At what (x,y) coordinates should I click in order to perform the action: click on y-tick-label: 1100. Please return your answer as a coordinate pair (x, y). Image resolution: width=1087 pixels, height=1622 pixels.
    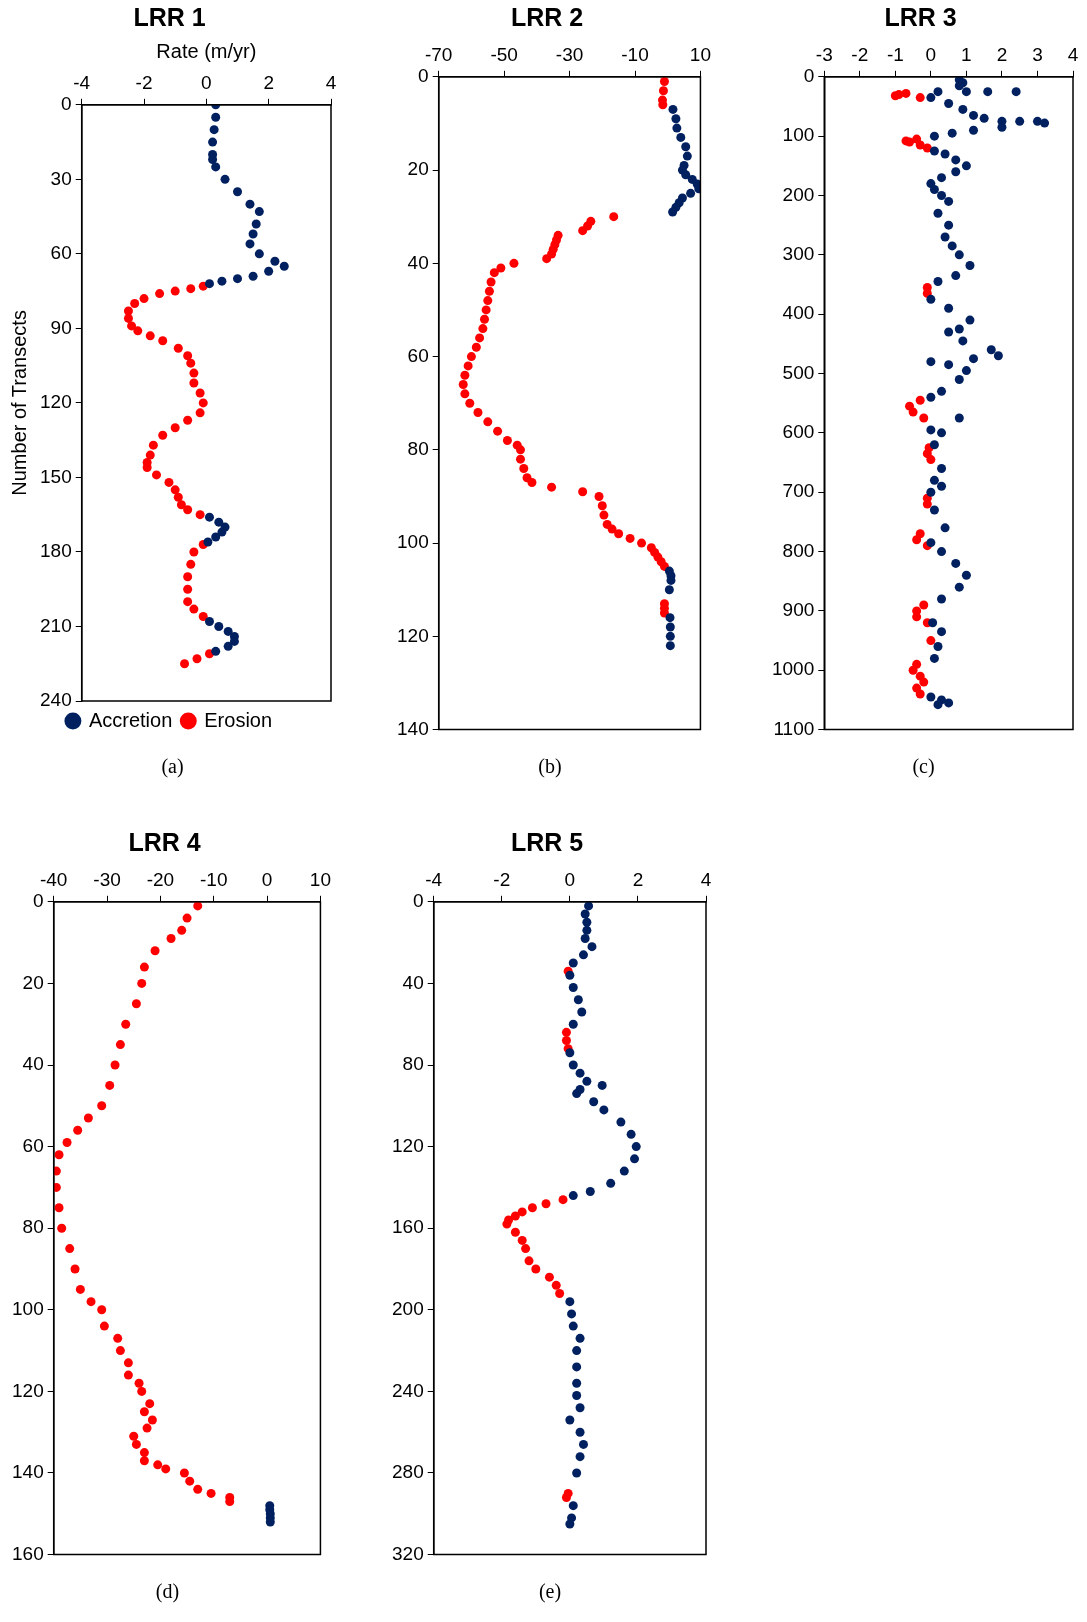
    Looking at the image, I should click on (794, 728).